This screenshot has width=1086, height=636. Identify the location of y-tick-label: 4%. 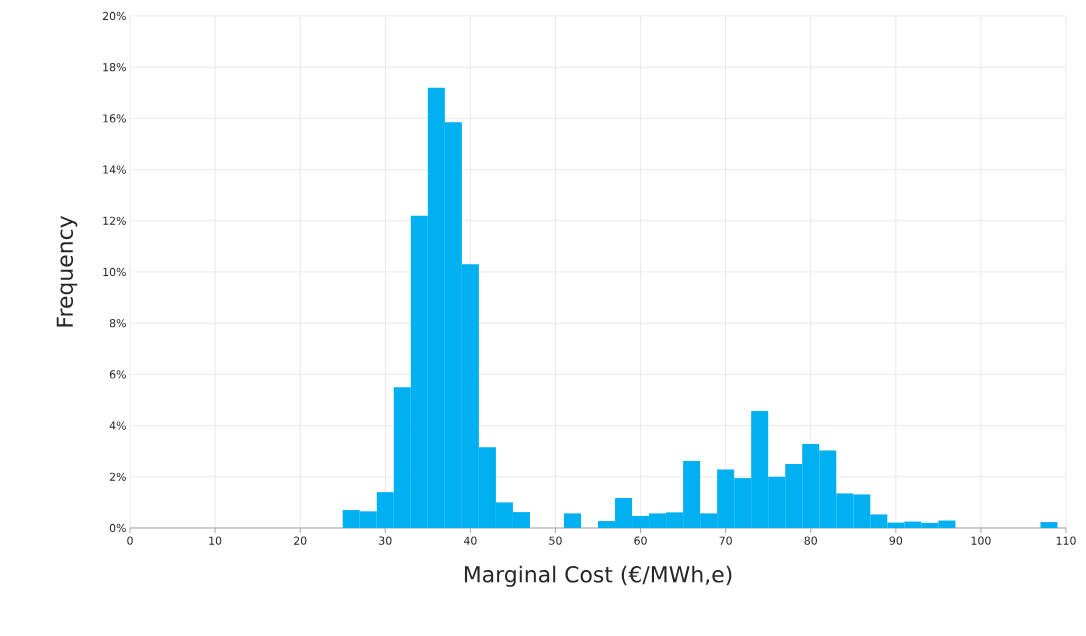
(117, 425).